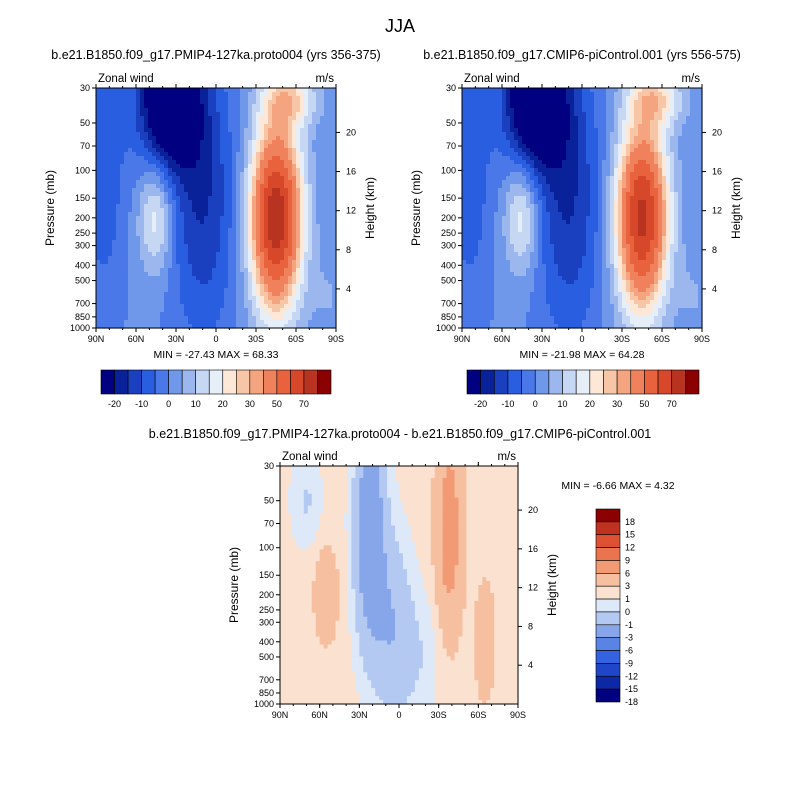 The image size is (800, 805). I want to click on y-tick-label: 500, so click(82, 281).